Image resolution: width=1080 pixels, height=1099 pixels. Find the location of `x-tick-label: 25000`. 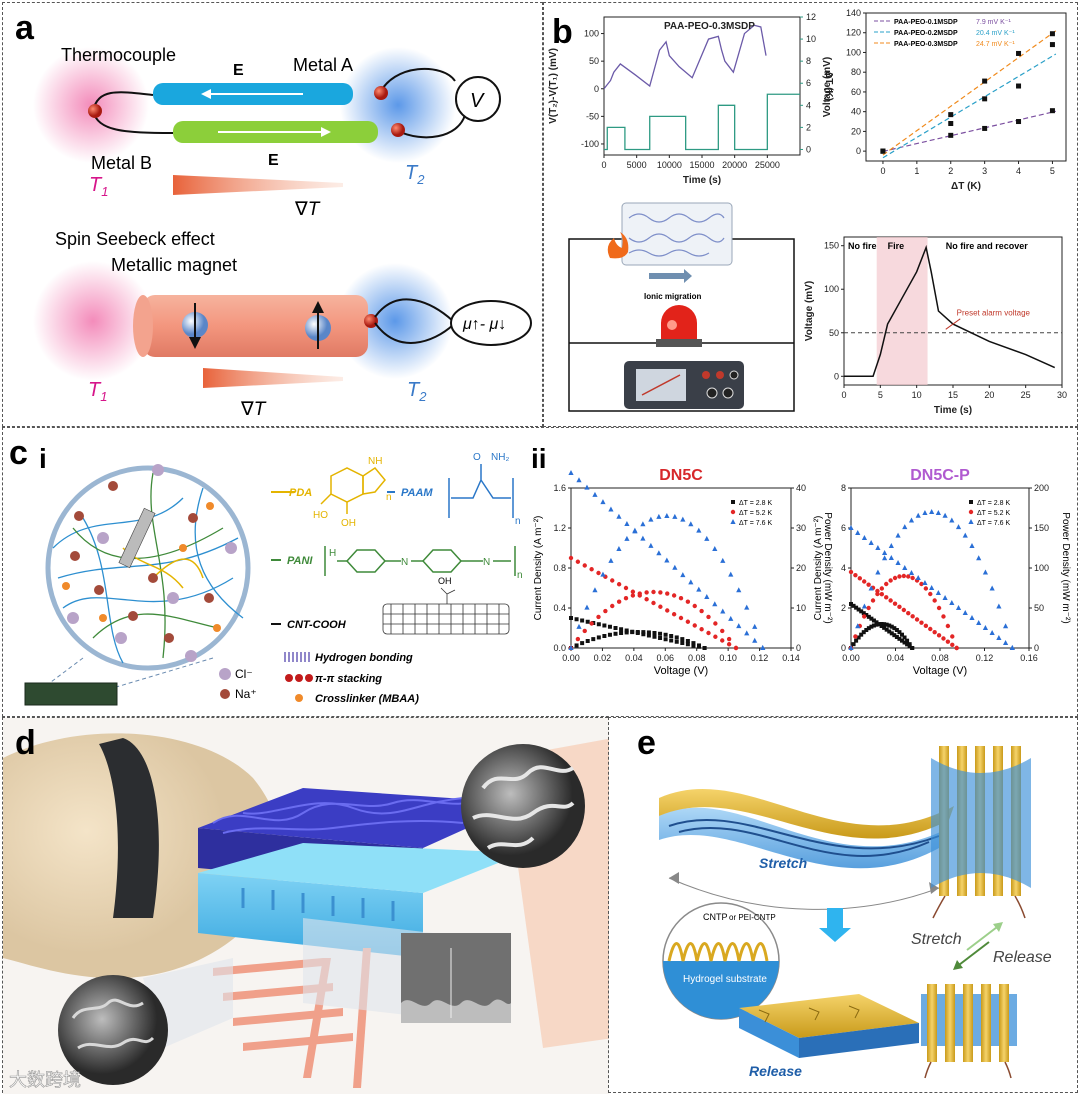

x-tick-label: 25000 is located at coordinates (767, 165).